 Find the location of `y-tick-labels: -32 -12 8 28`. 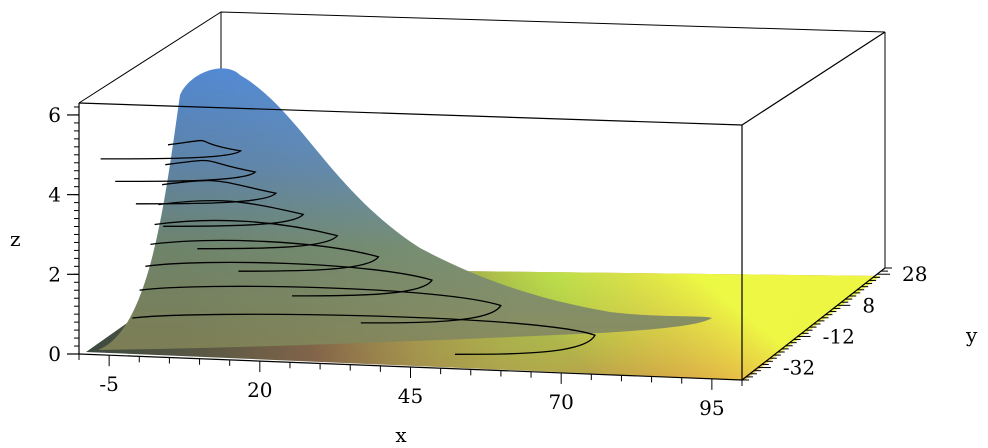

y-tick-labels: -32 -12 8 28 is located at coordinates (855, 320).